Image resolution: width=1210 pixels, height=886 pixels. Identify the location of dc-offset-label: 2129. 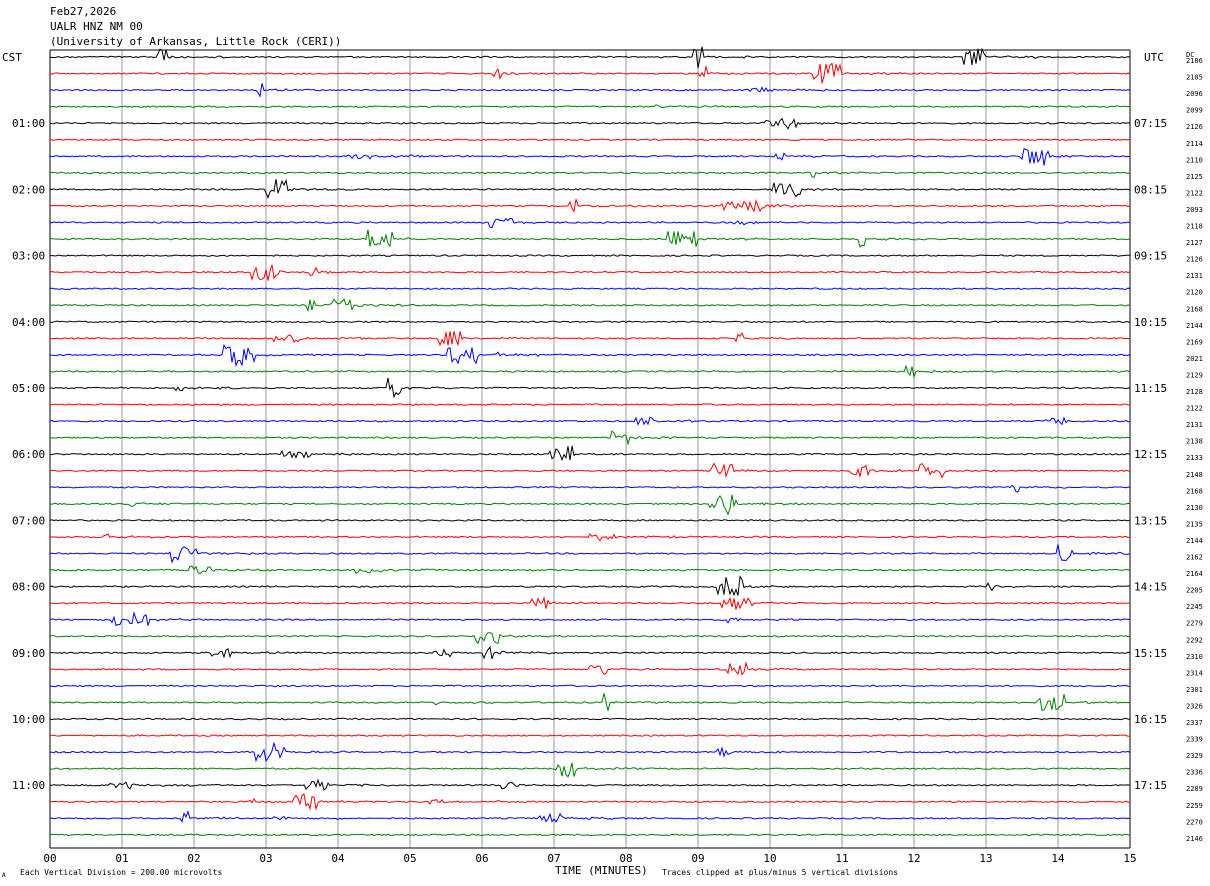
(1194, 375).